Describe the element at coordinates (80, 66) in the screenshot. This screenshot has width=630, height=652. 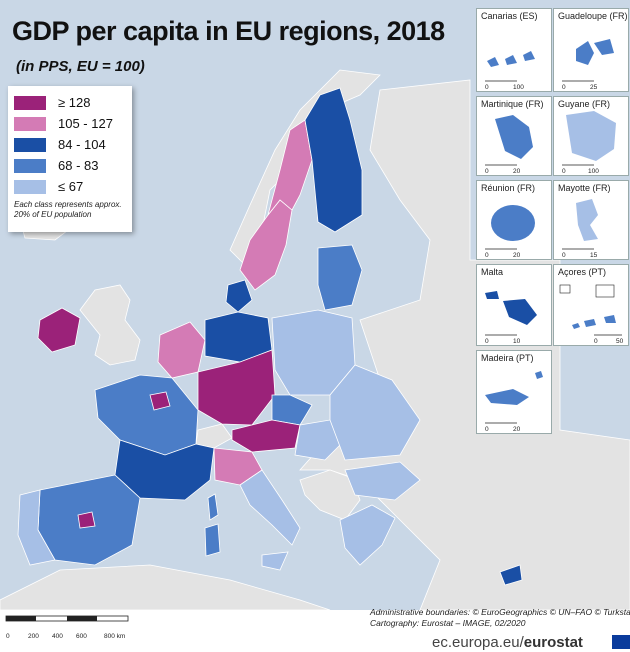
I see `map-subtitle: (in PPS, EU = 100)` at that location.